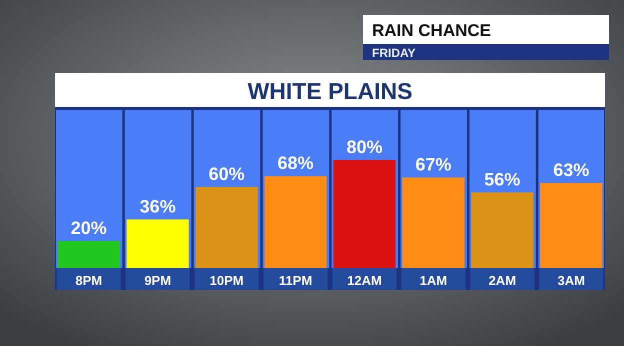  Describe the element at coordinates (158, 280) in the screenshot. I see `x-tick-label: 9PM` at that location.